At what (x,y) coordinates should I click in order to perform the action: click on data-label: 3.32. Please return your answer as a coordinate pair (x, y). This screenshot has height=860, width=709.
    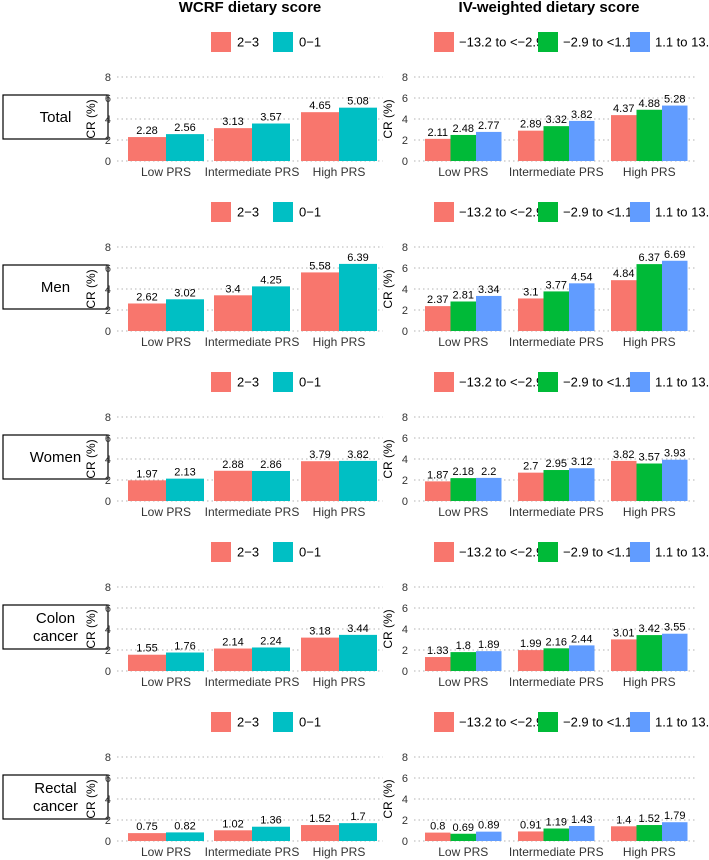
    Looking at the image, I should click on (556, 120).